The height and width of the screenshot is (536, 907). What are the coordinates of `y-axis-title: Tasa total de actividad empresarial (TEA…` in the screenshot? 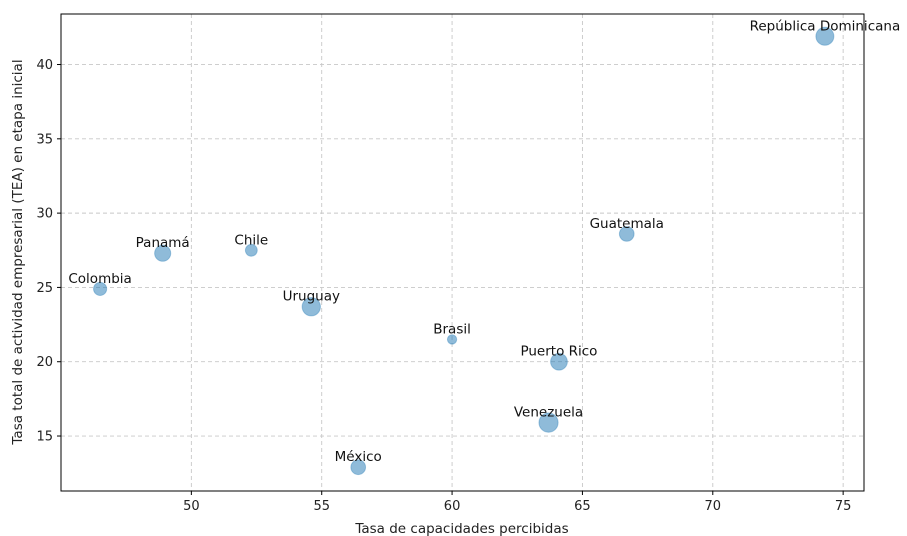 It's located at (18, 252).